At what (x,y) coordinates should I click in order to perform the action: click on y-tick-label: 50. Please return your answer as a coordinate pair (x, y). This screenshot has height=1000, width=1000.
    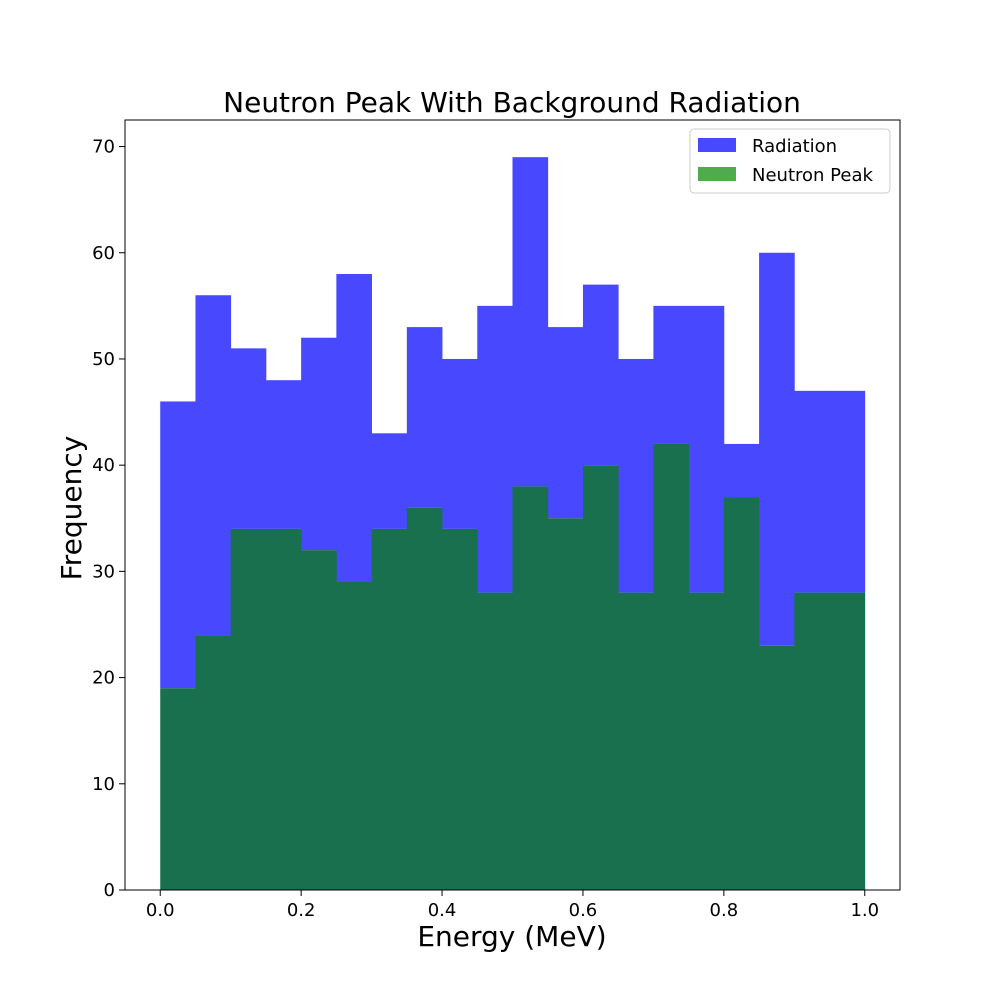
    Looking at the image, I should click on (103, 359).